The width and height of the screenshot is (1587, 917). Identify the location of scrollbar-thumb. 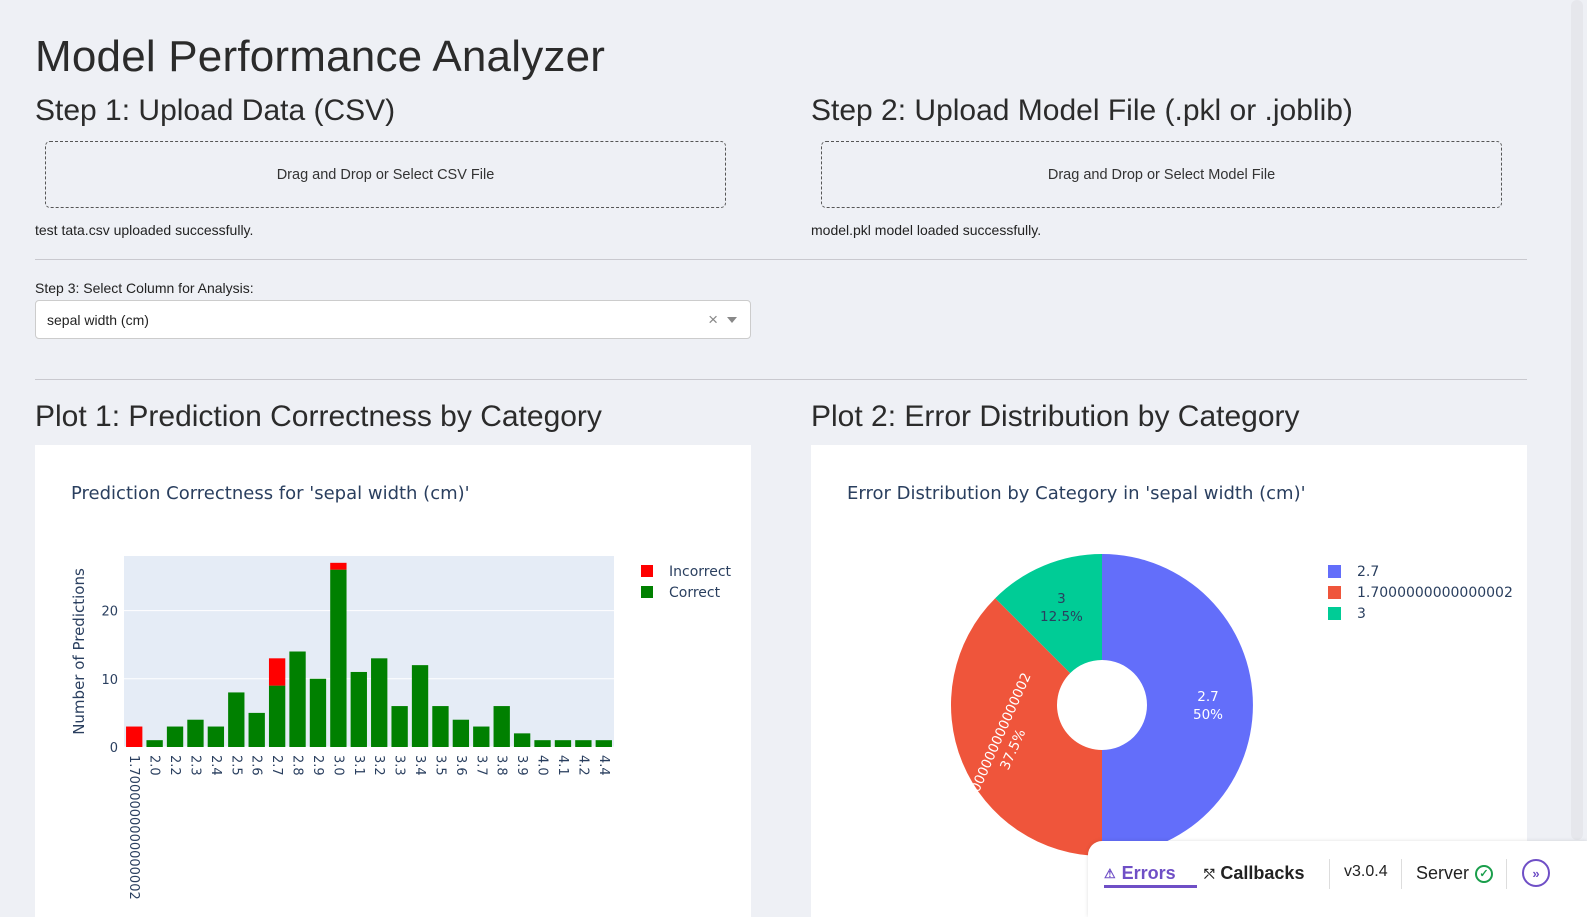
(1577, 420).